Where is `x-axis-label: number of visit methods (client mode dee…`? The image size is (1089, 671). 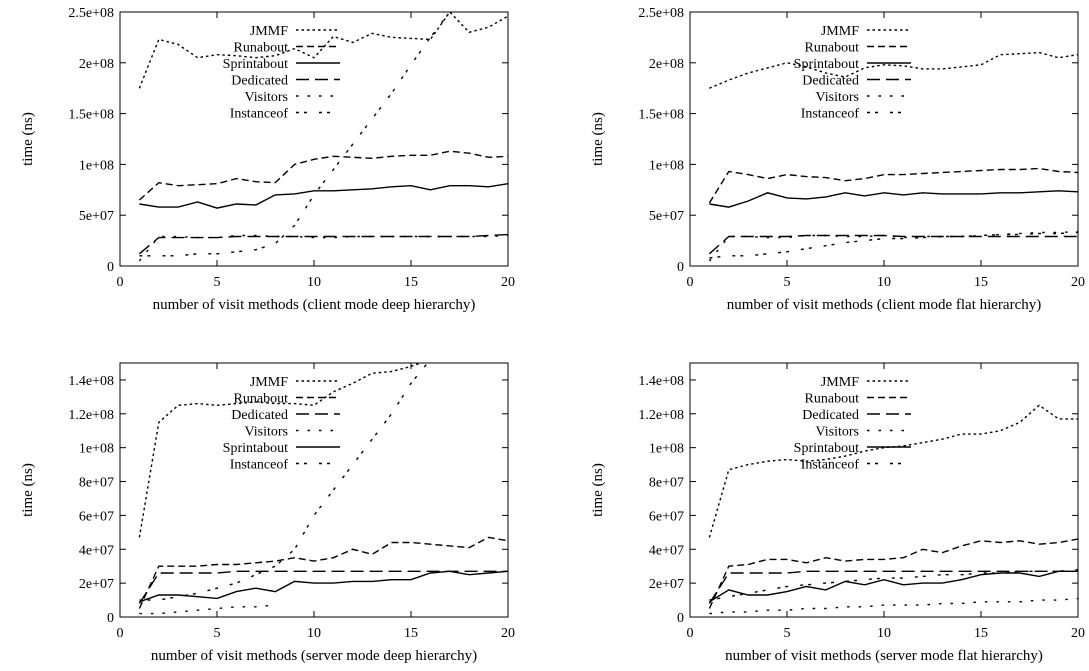 x-axis-label: number of visit methods (client mode dee… is located at coordinates (314, 305).